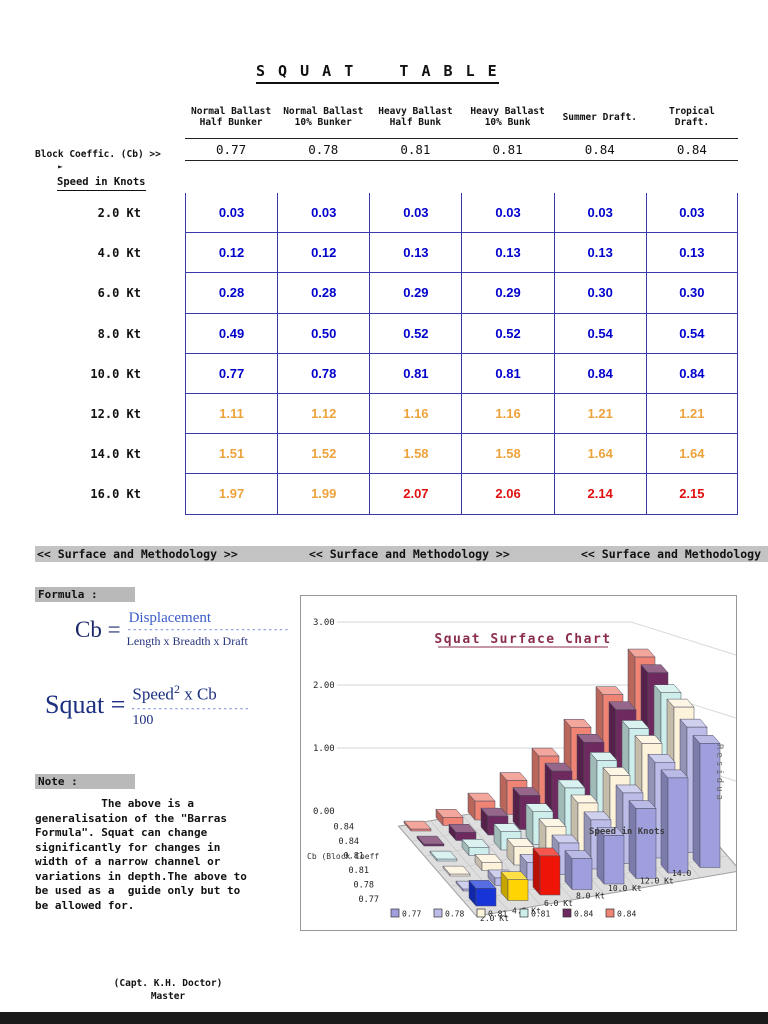 The height and width of the screenshot is (1024, 768). Describe the element at coordinates (415, 111) in the screenshot. I see `column-header-line: Heavy Ballast` at that location.